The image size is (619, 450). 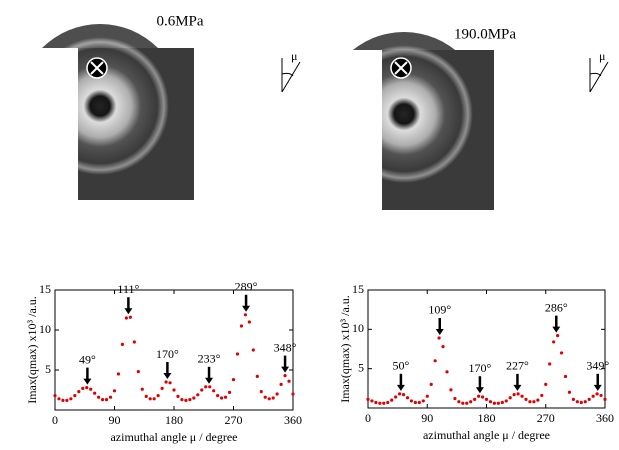 I want to click on x-tick-label: 0, so click(x=55, y=420).